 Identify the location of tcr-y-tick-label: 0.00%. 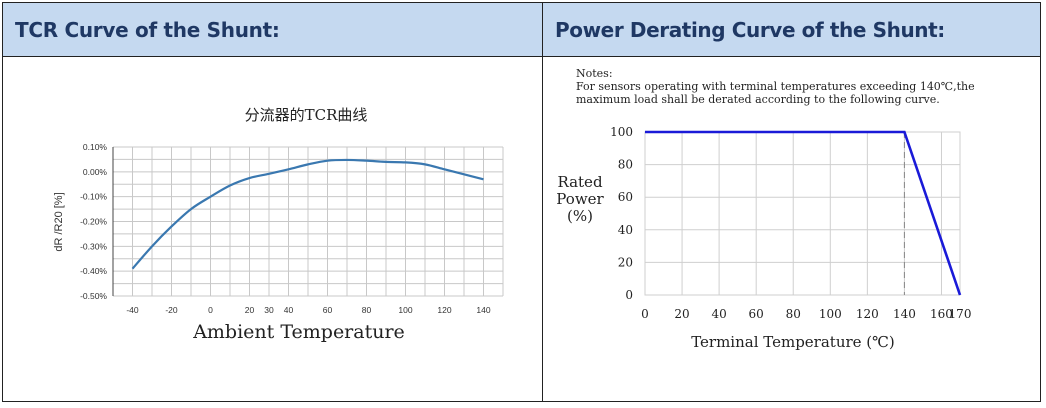
(95, 172).